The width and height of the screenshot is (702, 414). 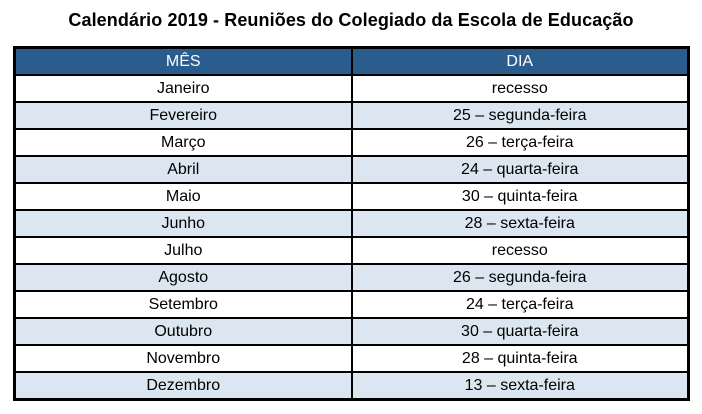 I want to click on table-row: Agosto 26 – segunda-feira, so click(x=351, y=277).